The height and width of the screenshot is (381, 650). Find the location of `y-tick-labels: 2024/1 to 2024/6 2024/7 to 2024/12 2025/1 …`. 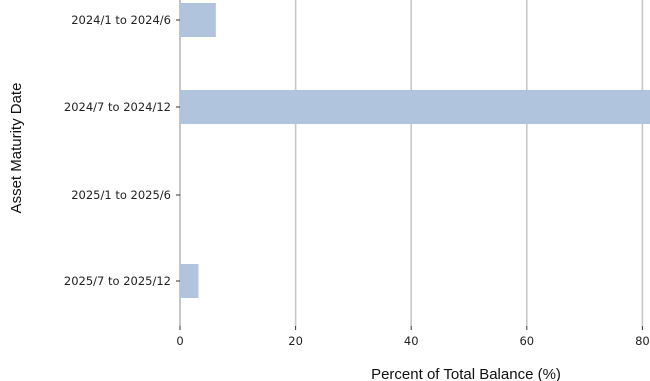

y-tick-labels: 2024/1 to 2024/6 2024/7 to 2024/12 2025/1 … is located at coordinates (122, 150).